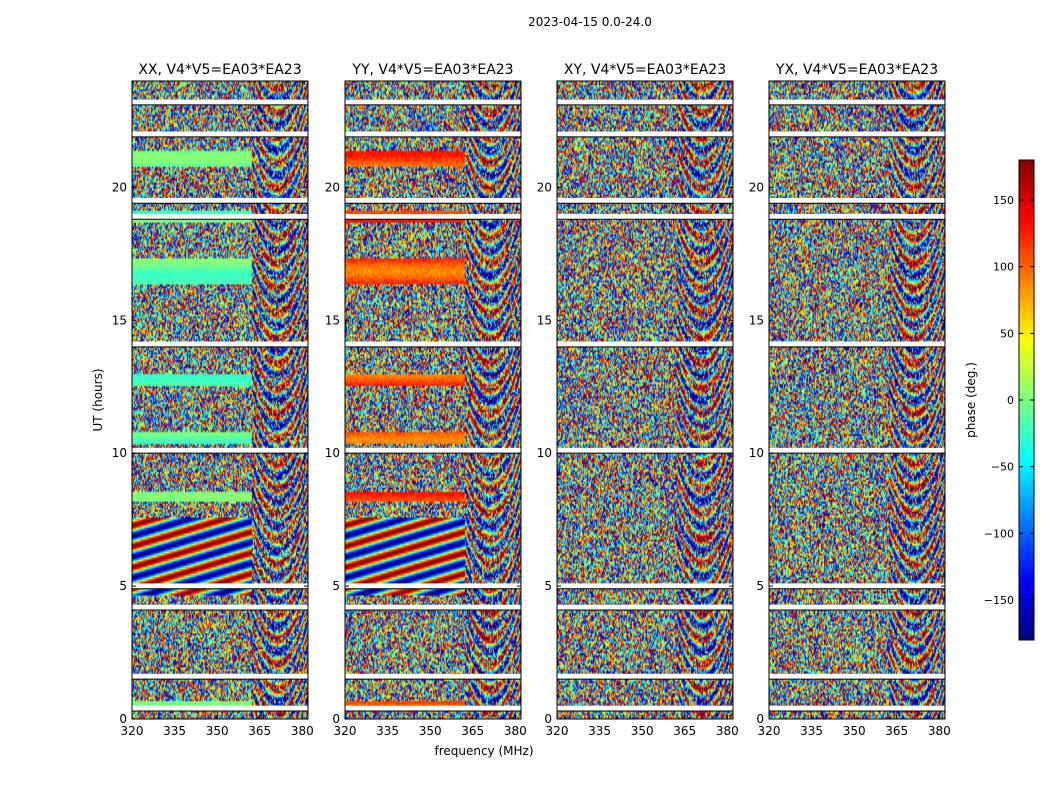  Describe the element at coordinates (1010, 400) in the screenshot. I see `colorbar-tick-label: 0` at that location.